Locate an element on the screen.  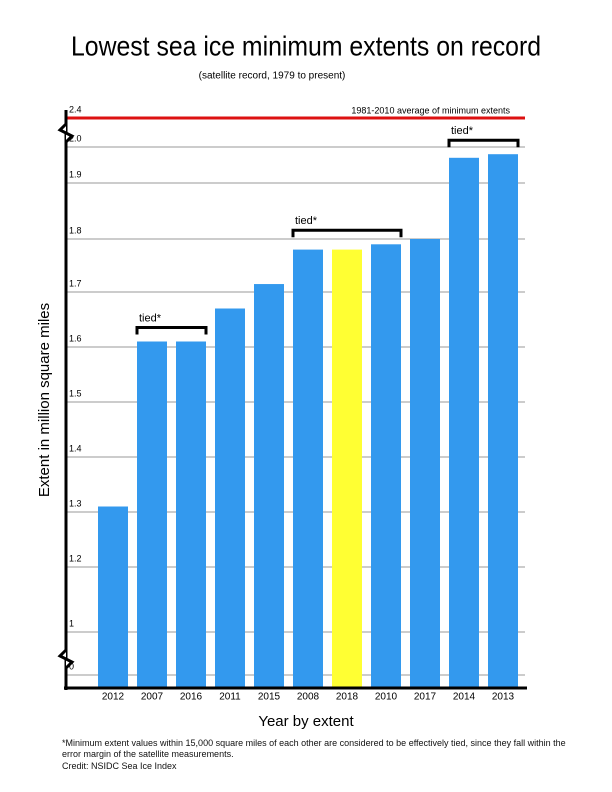
y-tick-label: 1.4 is located at coordinates (75, 448).